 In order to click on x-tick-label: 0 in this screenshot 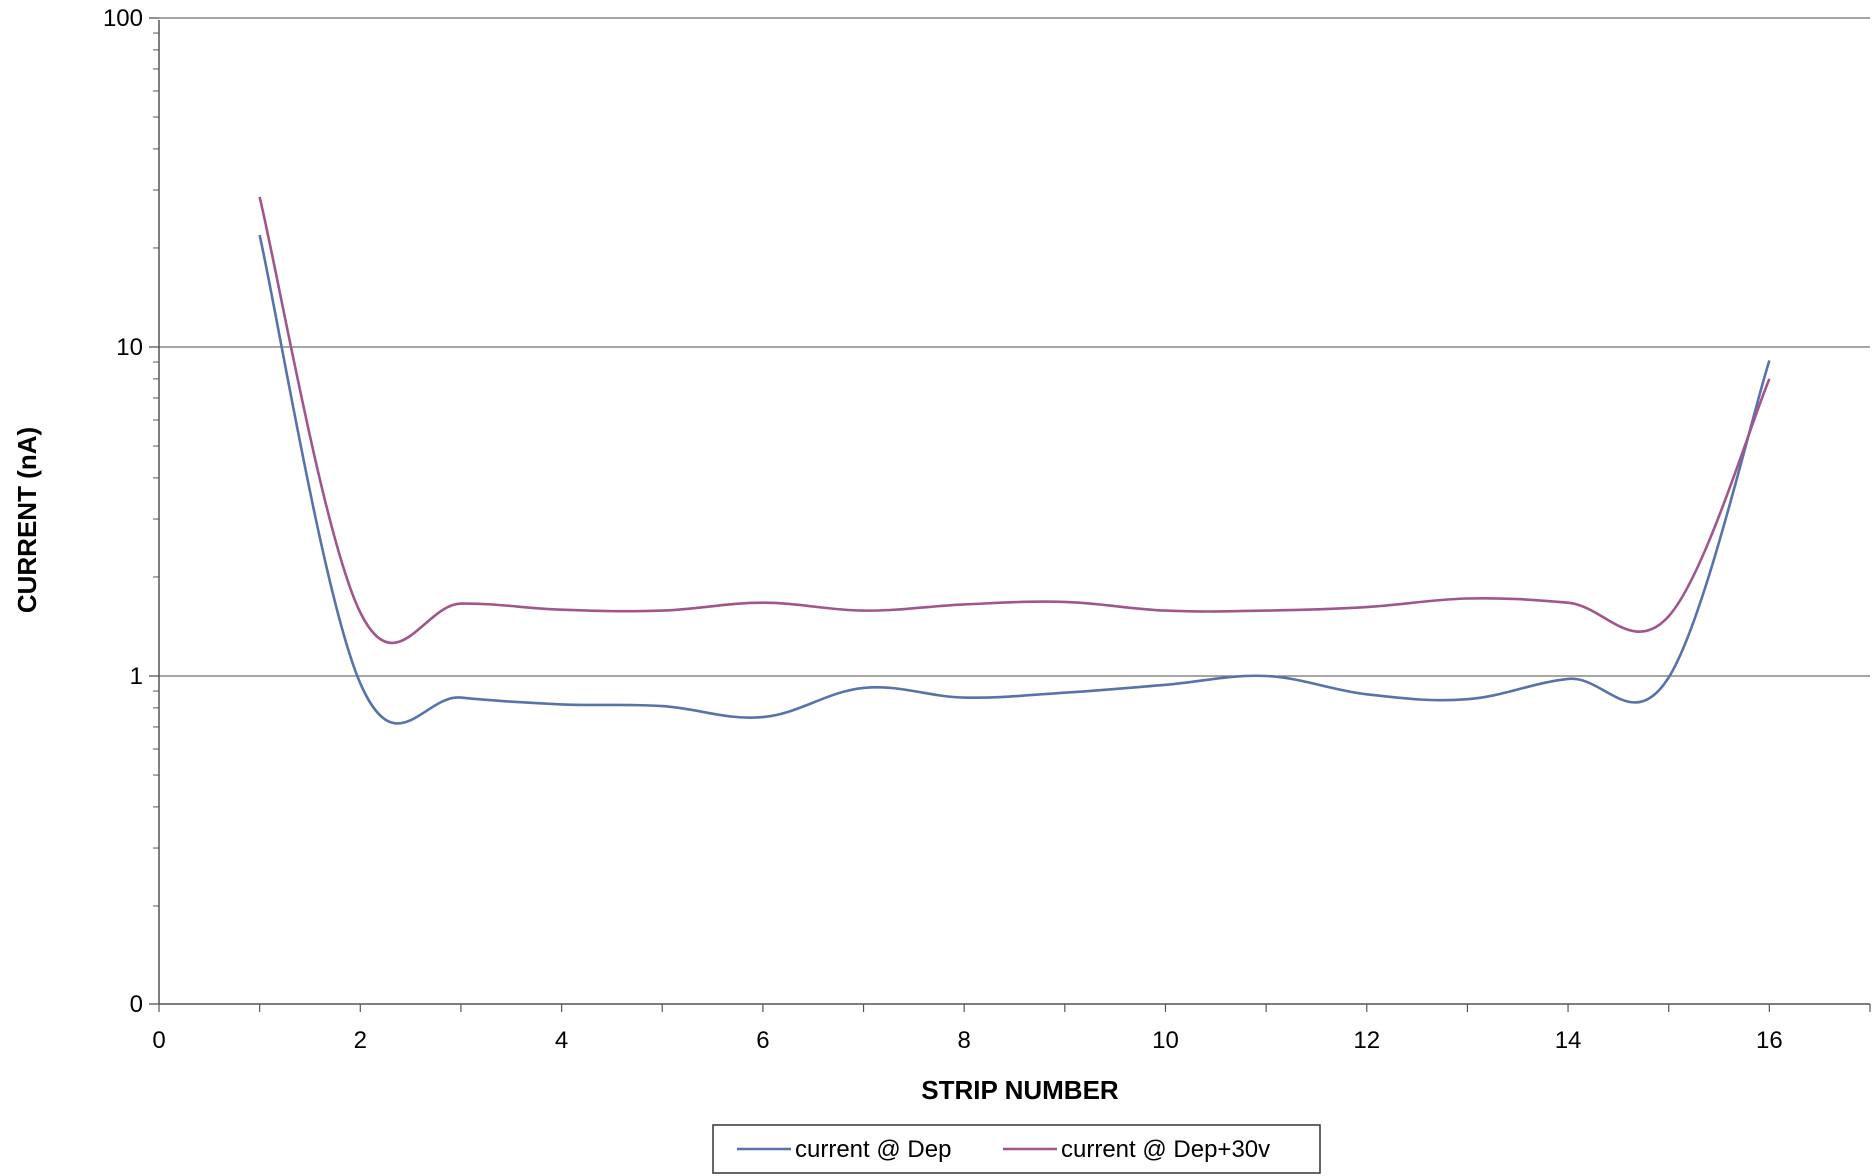, I will do `click(158, 1040)`.